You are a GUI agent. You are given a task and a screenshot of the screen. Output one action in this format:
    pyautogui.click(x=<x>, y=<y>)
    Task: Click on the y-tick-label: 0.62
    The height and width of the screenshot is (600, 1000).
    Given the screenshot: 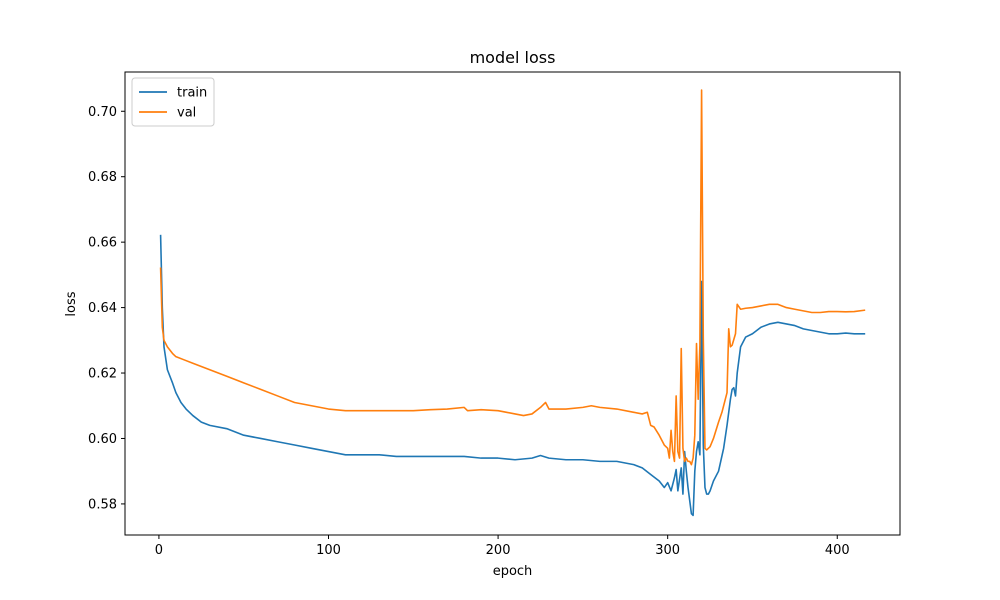 What is the action you would take?
    pyautogui.click(x=102, y=374)
    